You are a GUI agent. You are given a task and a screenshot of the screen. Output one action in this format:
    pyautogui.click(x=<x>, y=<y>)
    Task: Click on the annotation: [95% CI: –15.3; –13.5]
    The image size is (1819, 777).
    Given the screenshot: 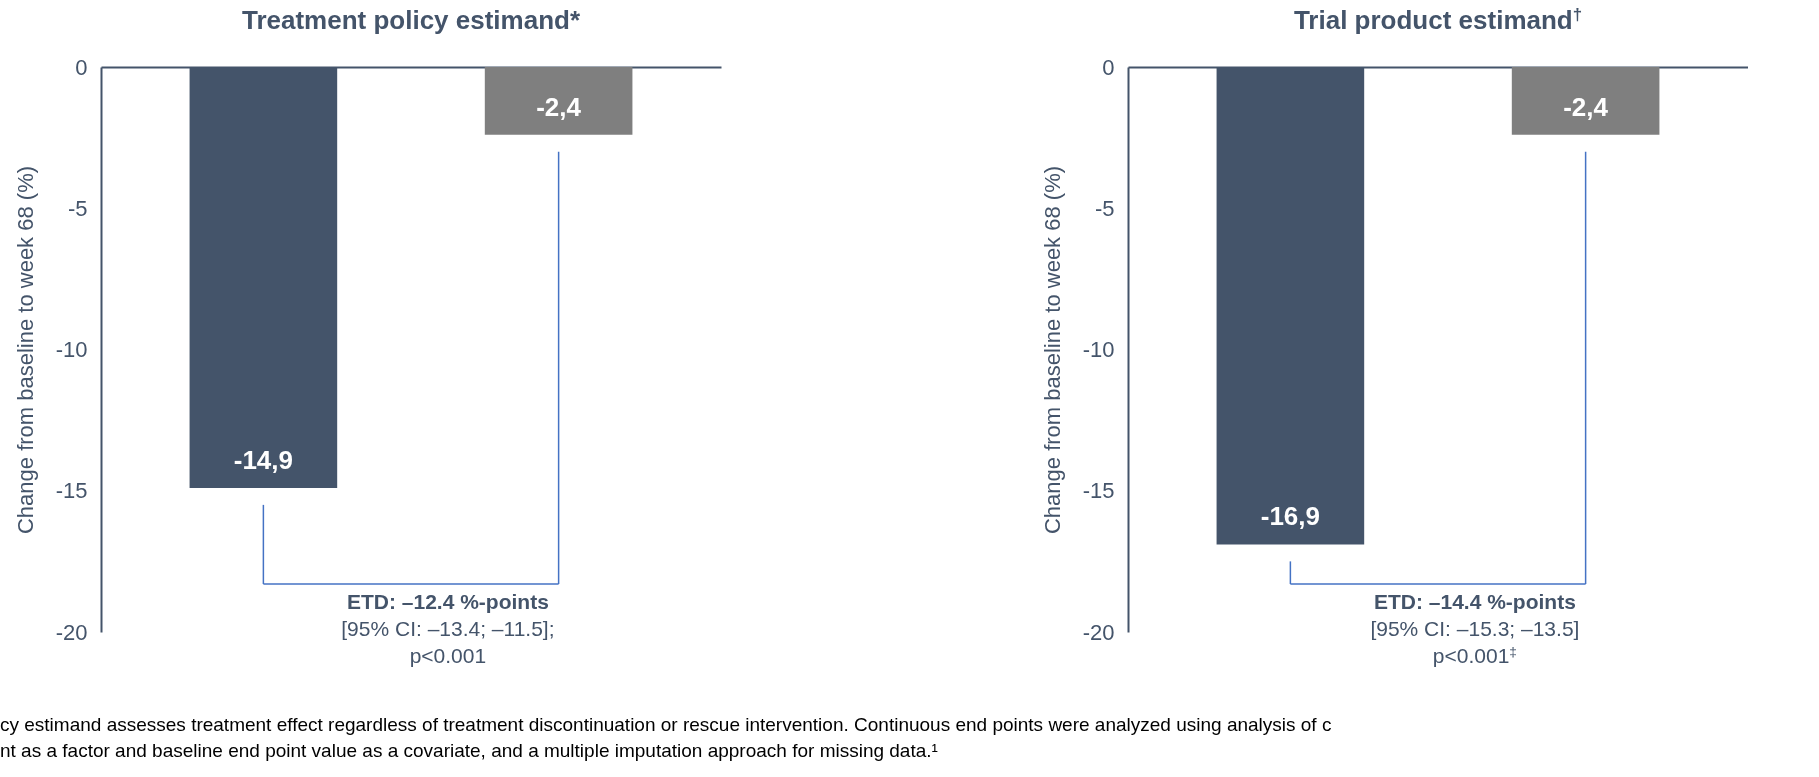 What is the action you would take?
    pyautogui.click(x=1475, y=628)
    